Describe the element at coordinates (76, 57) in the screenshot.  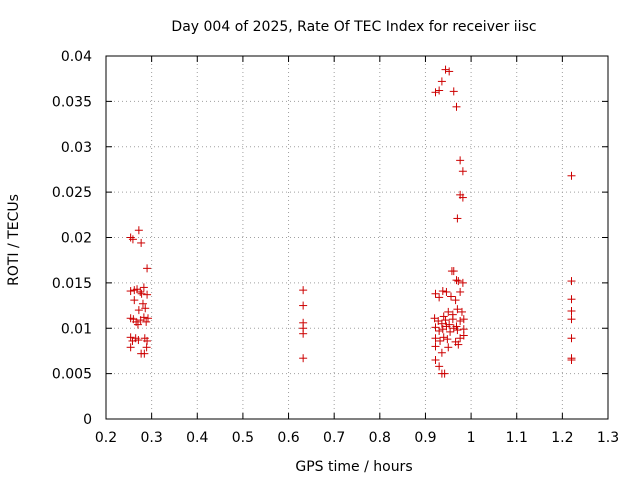
I see `y-tick-label: 0.04` at that location.